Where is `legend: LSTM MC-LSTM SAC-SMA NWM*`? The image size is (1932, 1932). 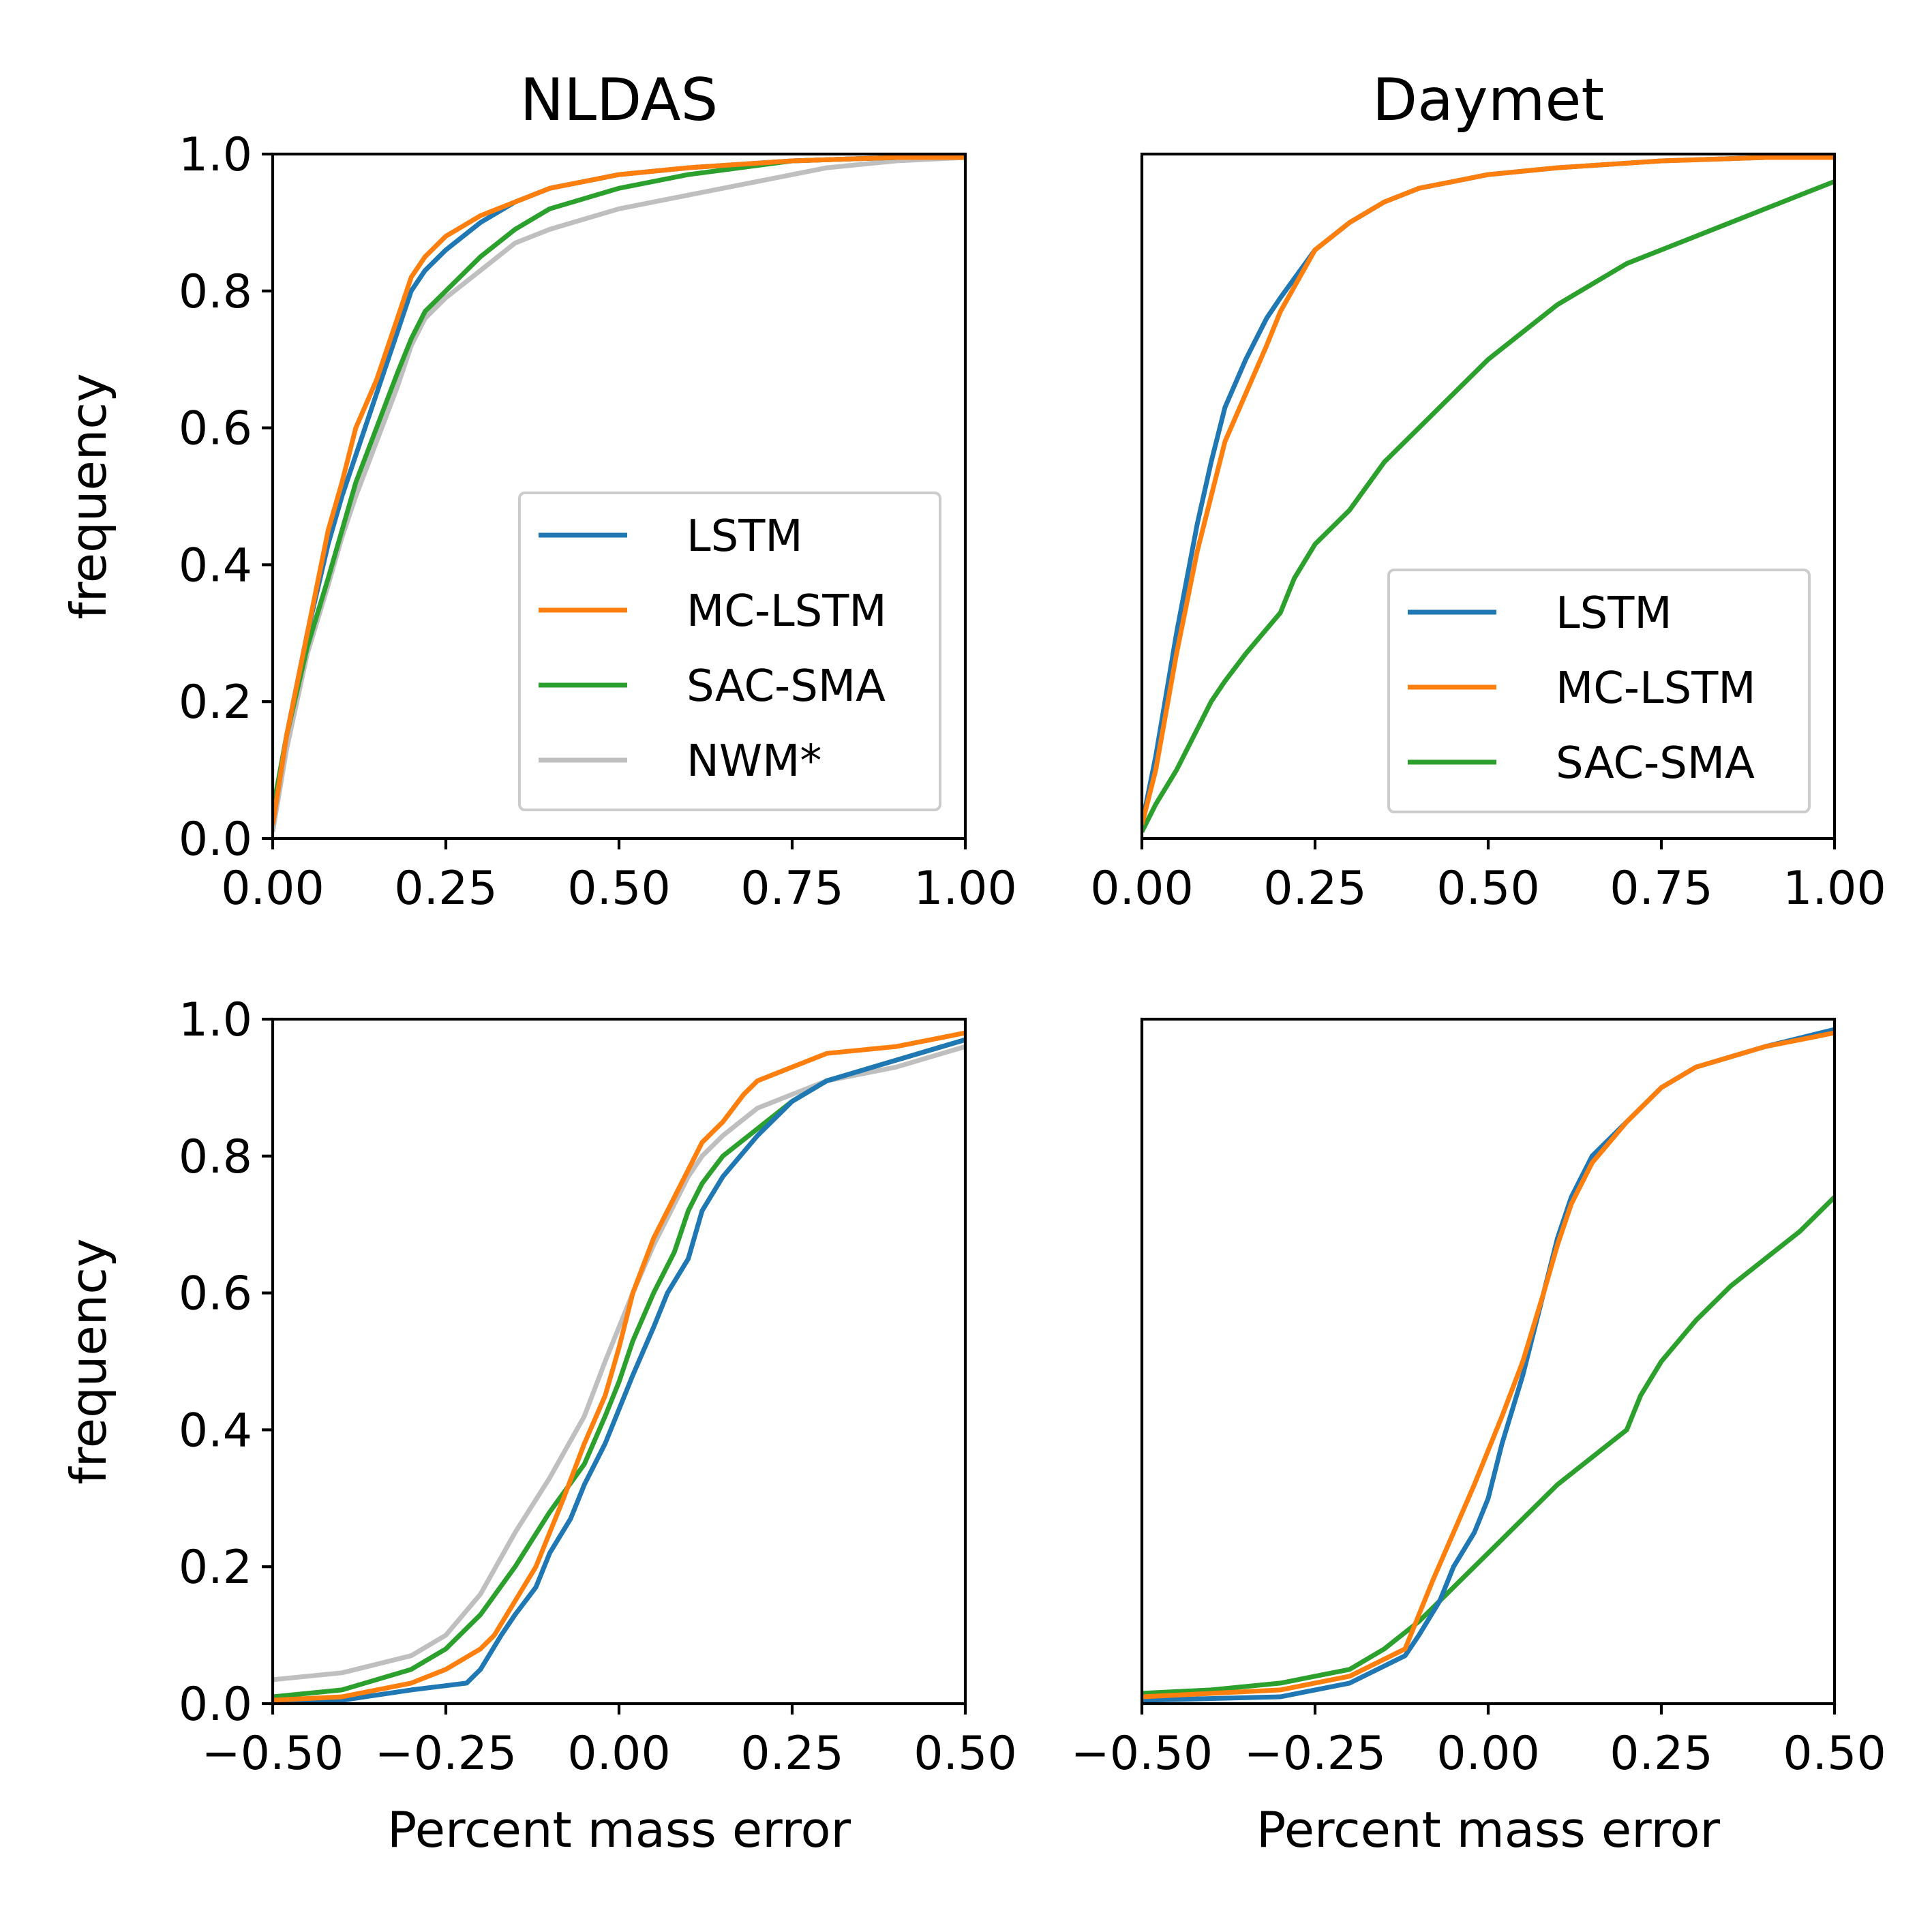 legend: LSTM MC-LSTM SAC-SMA NWM* is located at coordinates (730, 651).